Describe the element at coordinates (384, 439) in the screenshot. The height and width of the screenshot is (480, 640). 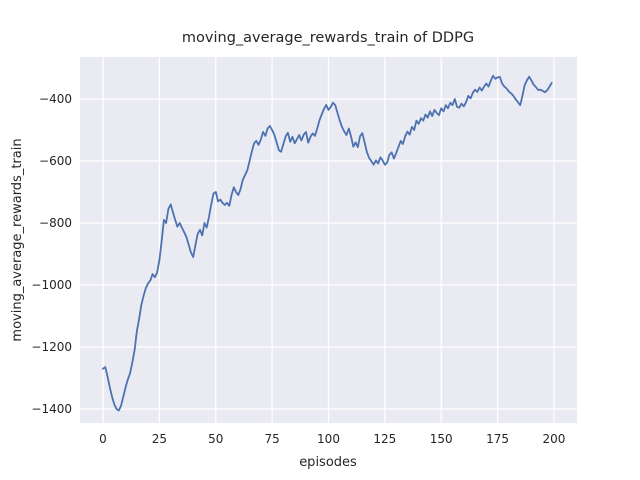
I see `x-tick-label: 125` at that location.